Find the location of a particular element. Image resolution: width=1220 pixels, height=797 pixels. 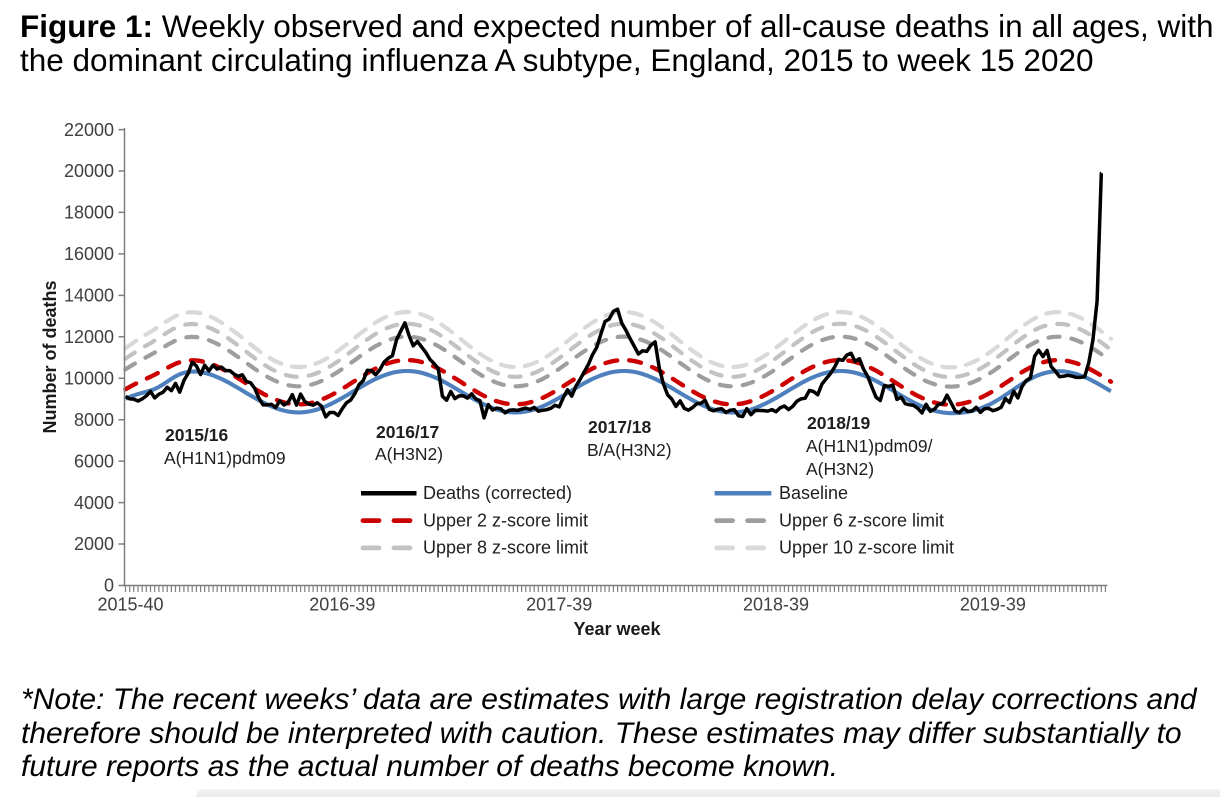

svg-text: Deaths (corrected) is located at coordinates (497, 493).